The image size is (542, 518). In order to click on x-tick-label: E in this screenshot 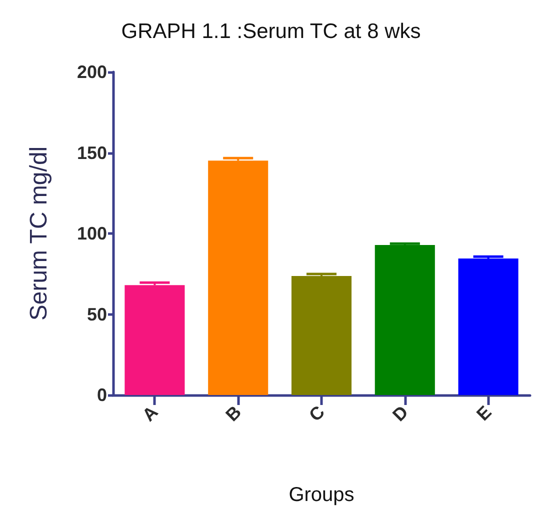, I will do `click(484, 413)`.